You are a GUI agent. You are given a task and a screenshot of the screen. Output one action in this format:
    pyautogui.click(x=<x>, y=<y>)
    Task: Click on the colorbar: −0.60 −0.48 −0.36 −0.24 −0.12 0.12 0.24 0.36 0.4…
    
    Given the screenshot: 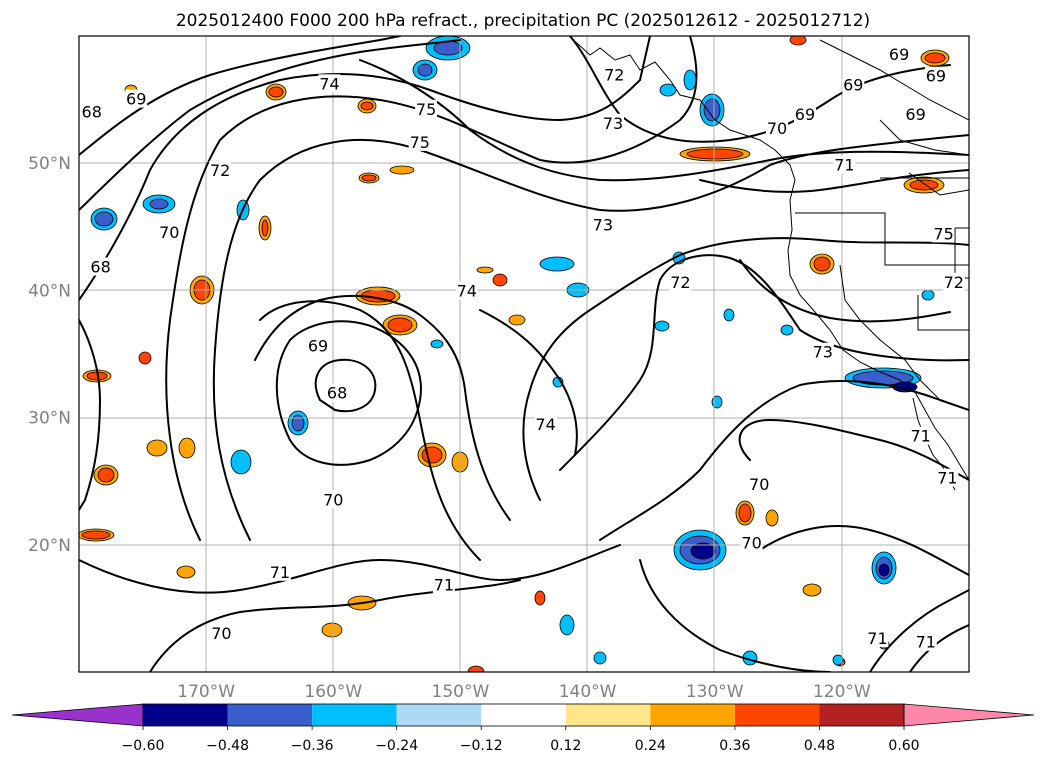 What is the action you would take?
    pyautogui.click(x=523, y=728)
    